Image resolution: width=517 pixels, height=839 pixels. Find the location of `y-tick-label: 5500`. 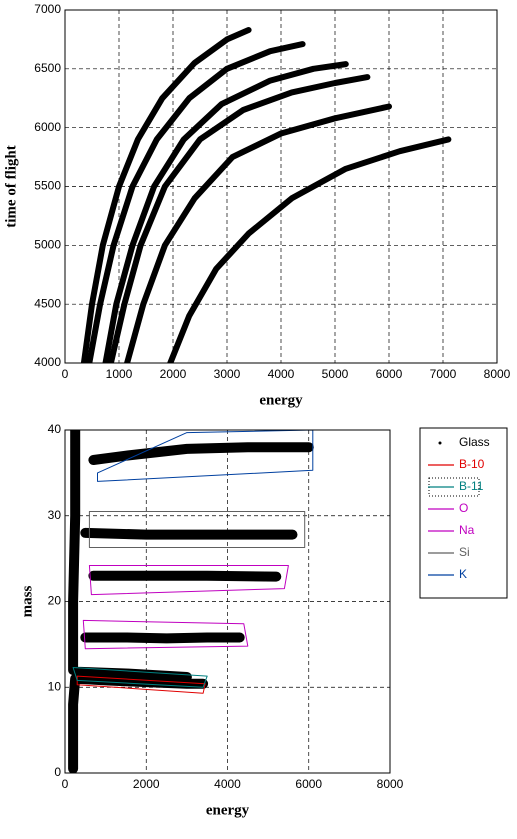

y-tick-label: 5500 is located at coordinates (47, 186).